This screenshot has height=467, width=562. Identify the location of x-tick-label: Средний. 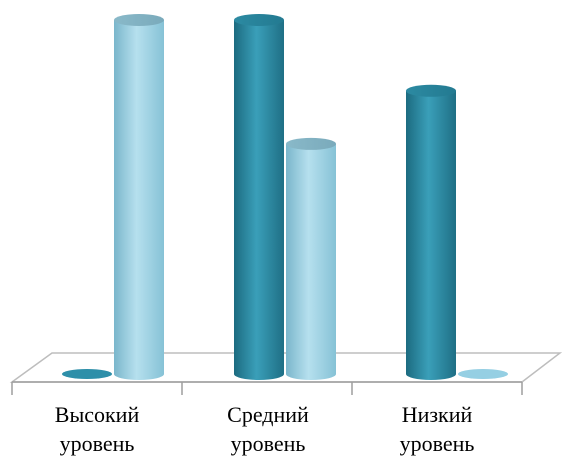
(268, 414).